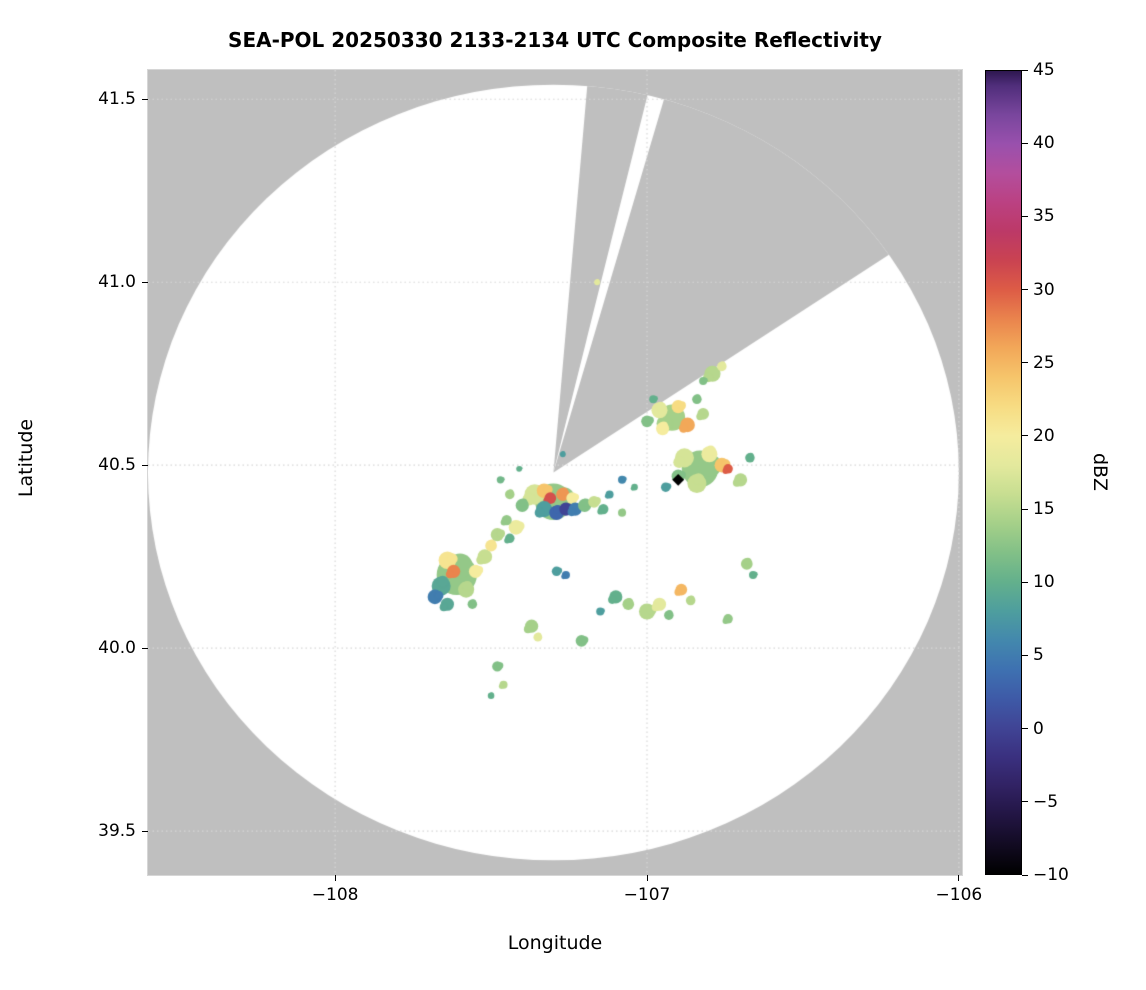  I want to click on colorbar-tick-label: −10, so click(1051, 875).